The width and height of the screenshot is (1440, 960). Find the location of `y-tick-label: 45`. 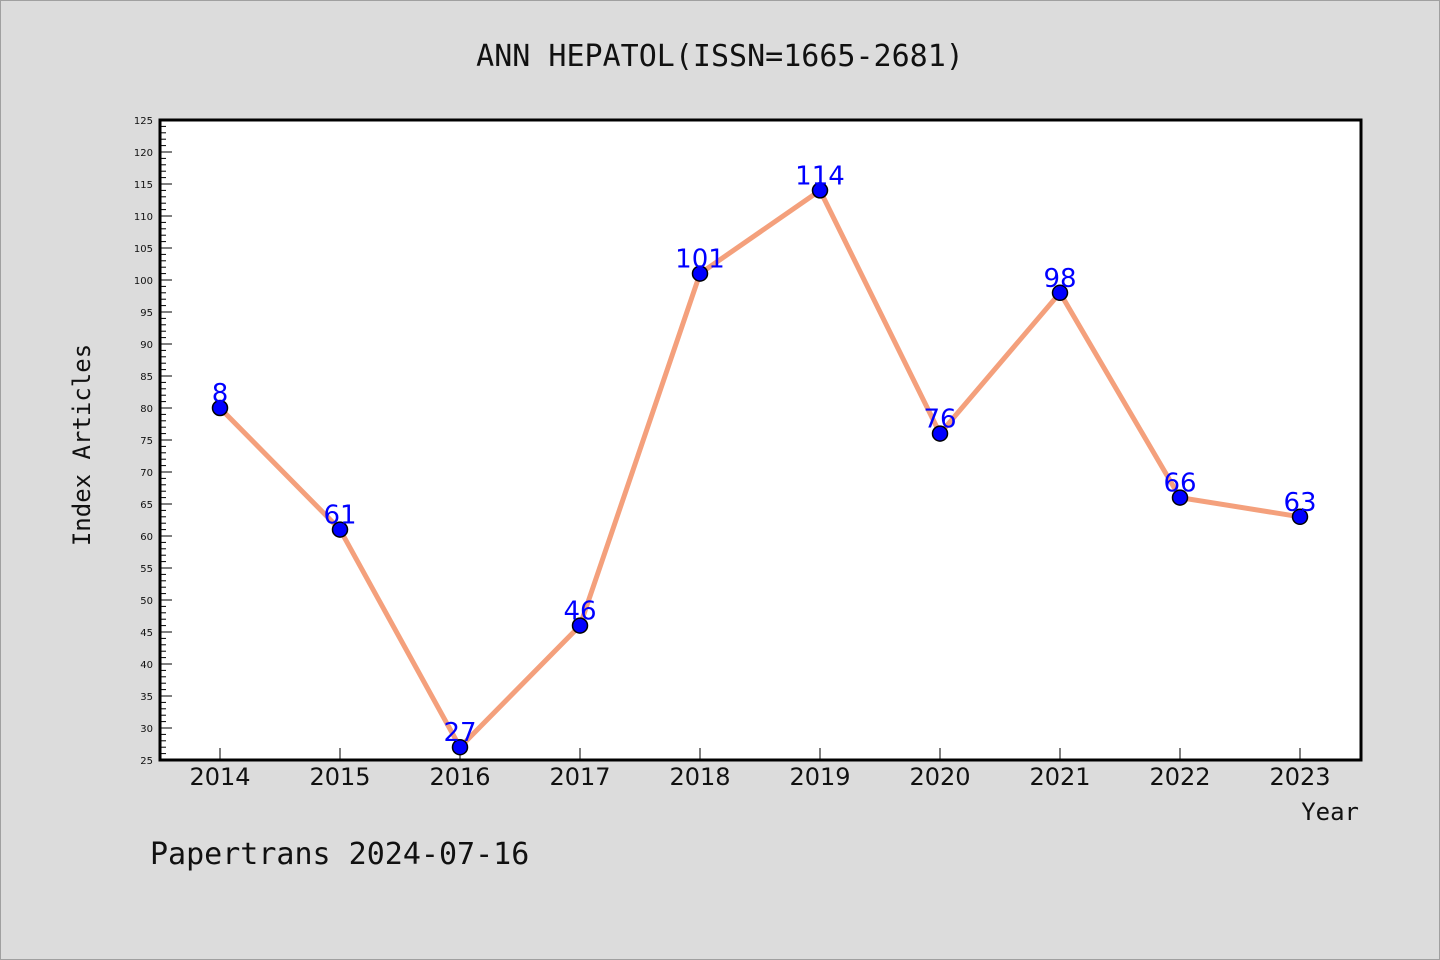

y-tick-label: 45 is located at coordinates (146, 633).